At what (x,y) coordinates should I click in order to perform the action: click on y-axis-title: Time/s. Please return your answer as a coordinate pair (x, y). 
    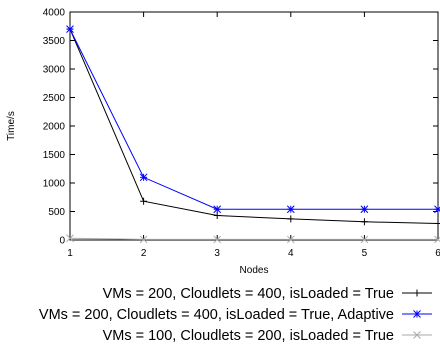
    Looking at the image, I should click on (11, 126).